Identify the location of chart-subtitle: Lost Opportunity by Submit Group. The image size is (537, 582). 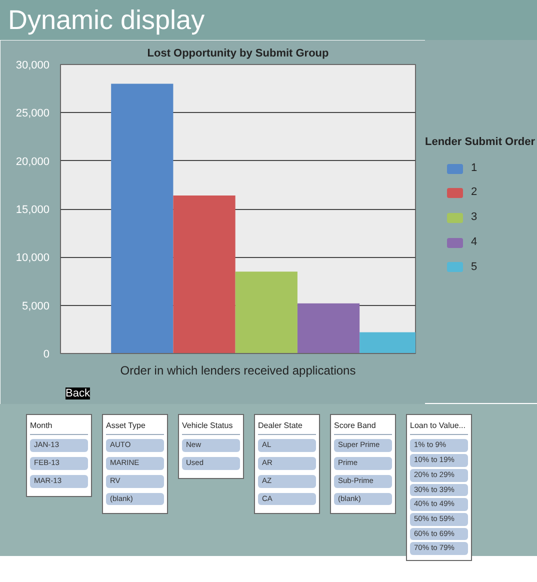
(238, 54).